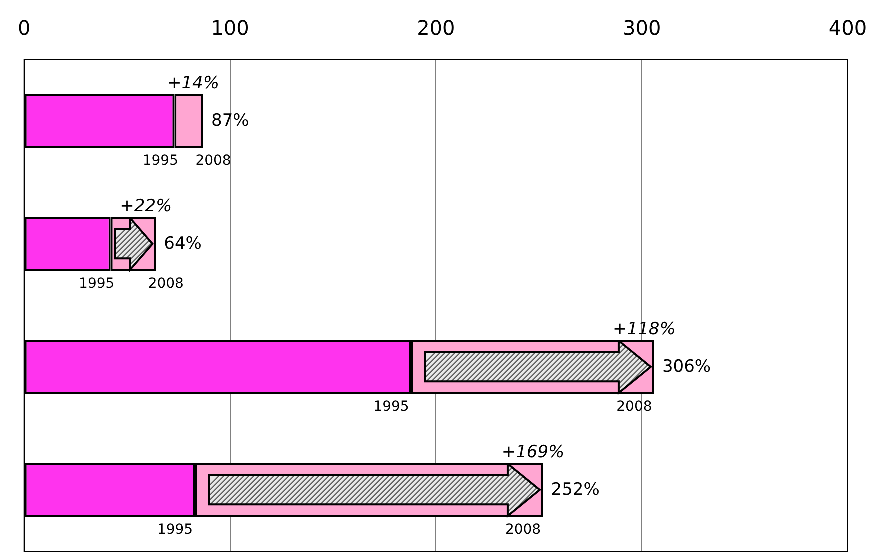  What do you see at coordinates (687, 366) in the screenshot?
I see `total-label: 306%` at bounding box center [687, 366].